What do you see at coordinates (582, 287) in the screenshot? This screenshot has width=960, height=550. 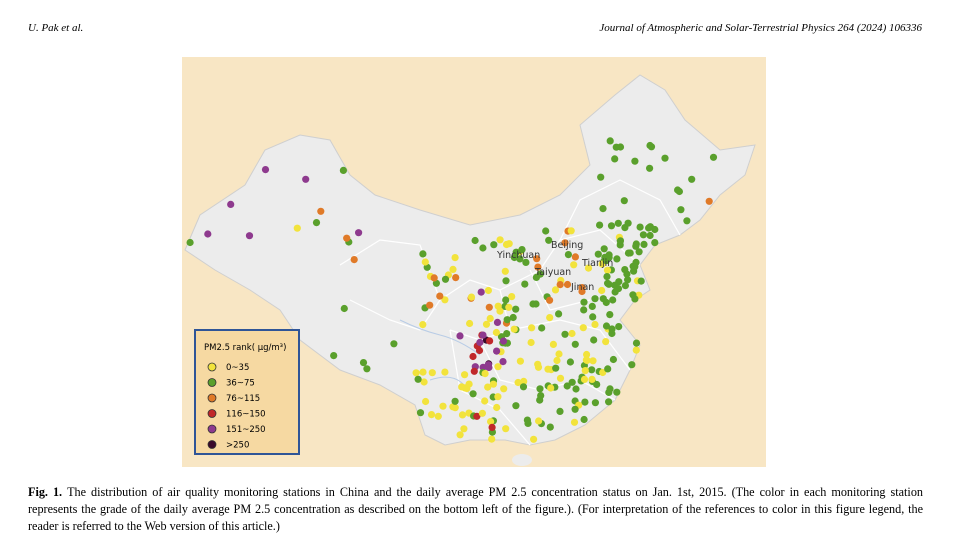 I see `city-label: Jinan` at bounding box center [582, 287].